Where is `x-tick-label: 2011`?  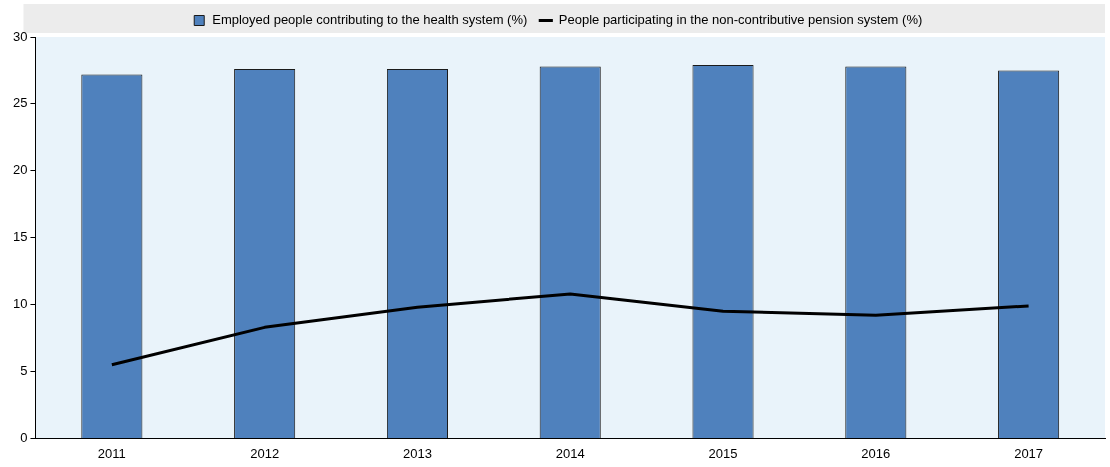 x-tick-label: 2011 is located at coordinates (111, 453).